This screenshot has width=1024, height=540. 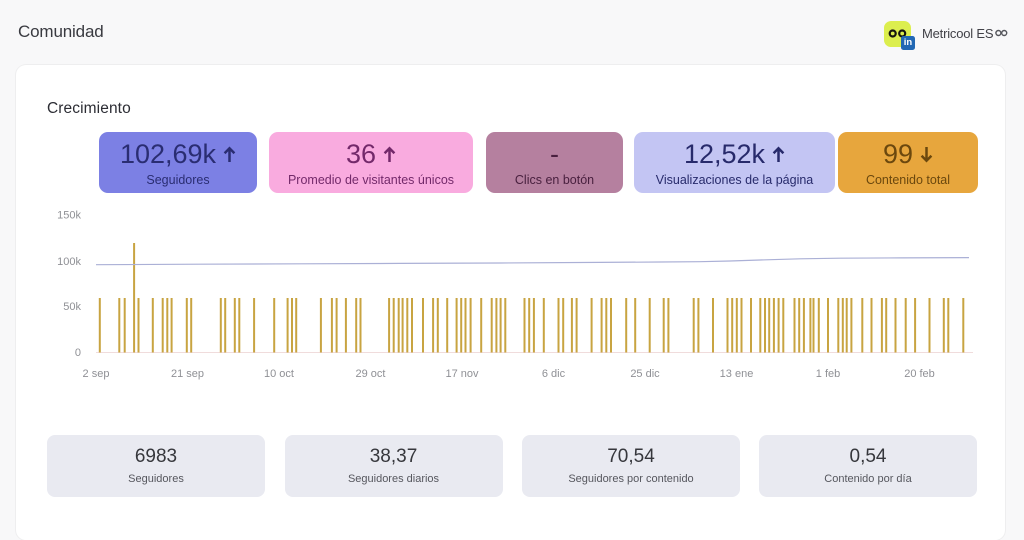 What do you see at coordinates (737, 374) in the screenshot?
I see `svg-text: 13 ene` at bounding box center [737, 374].